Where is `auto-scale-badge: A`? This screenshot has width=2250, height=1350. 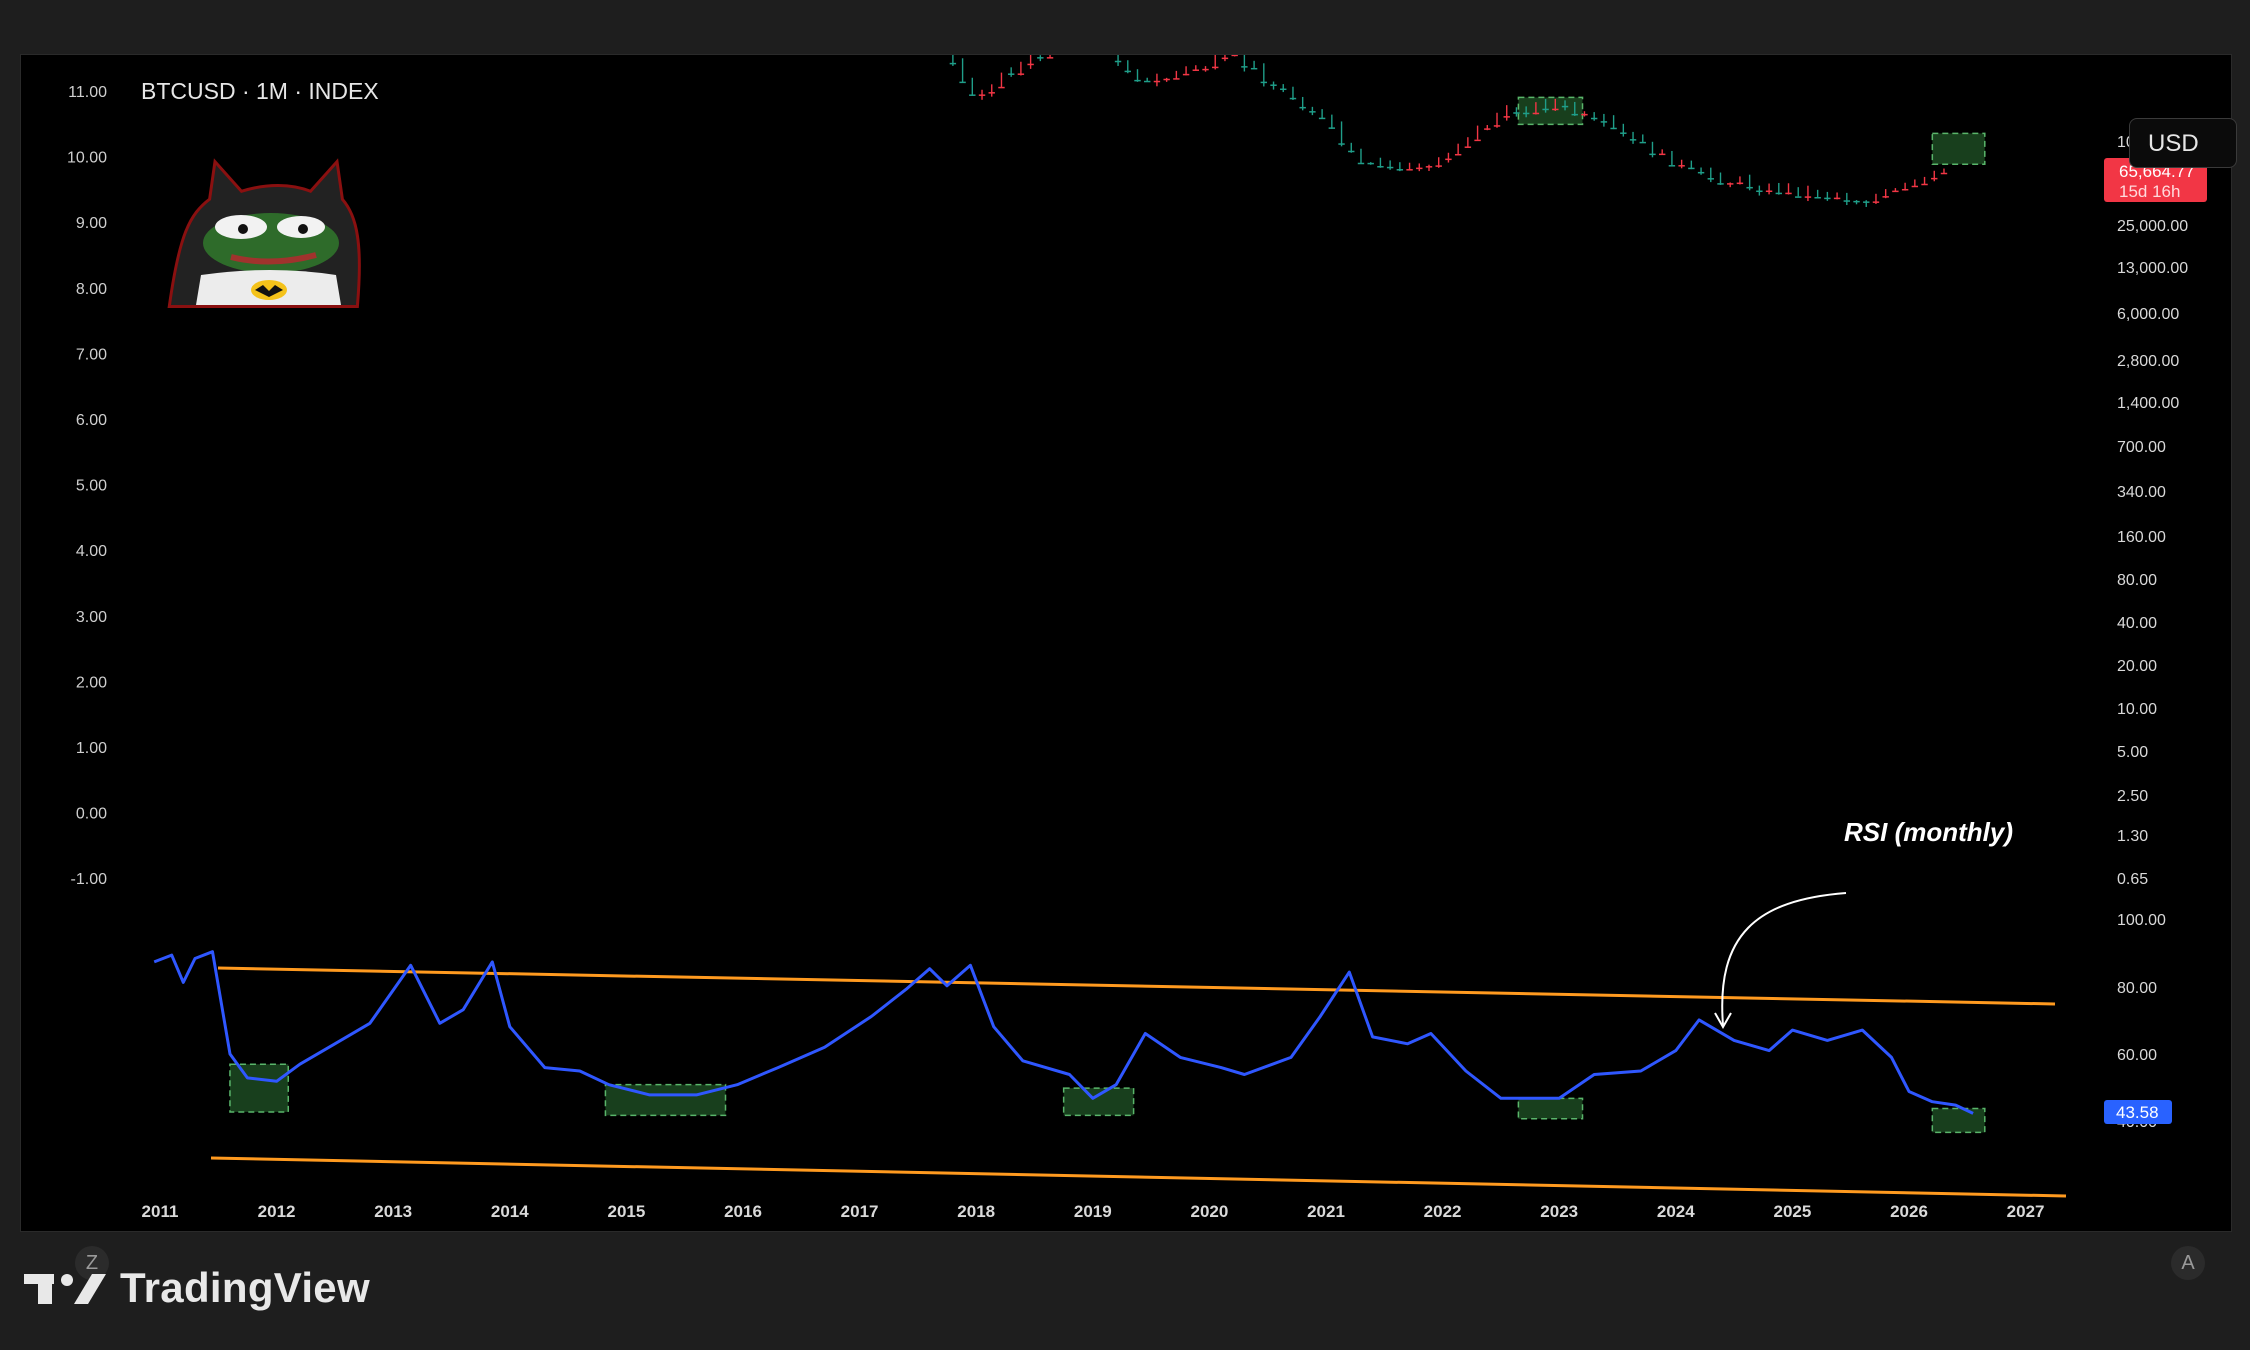
auto-scale-badge: A is located at coordinates (2188, 1263).